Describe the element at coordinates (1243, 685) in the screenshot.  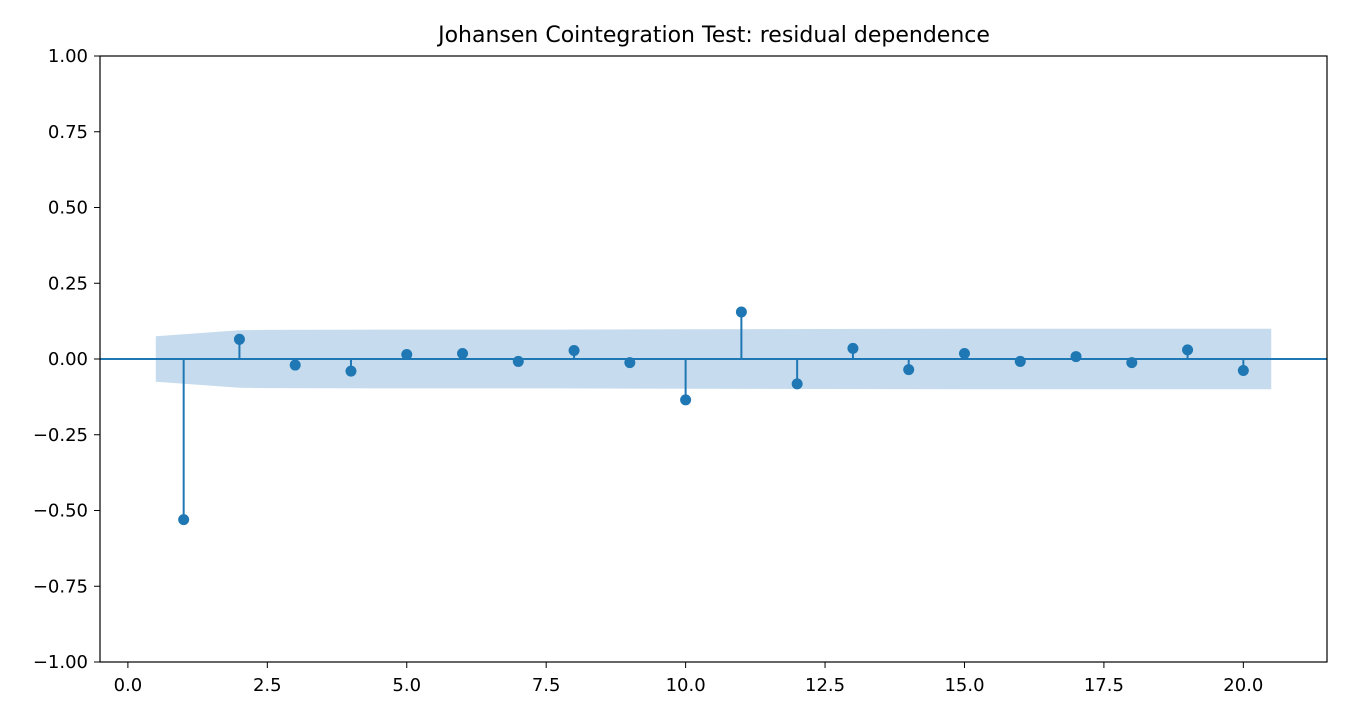
I see `x-tick-label: 20.0` at that location.